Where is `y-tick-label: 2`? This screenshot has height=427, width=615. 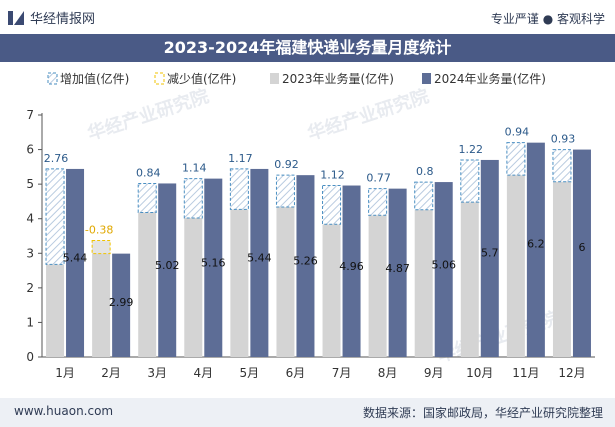
y-tick-label: 2 is located at coordinates (30, 288).